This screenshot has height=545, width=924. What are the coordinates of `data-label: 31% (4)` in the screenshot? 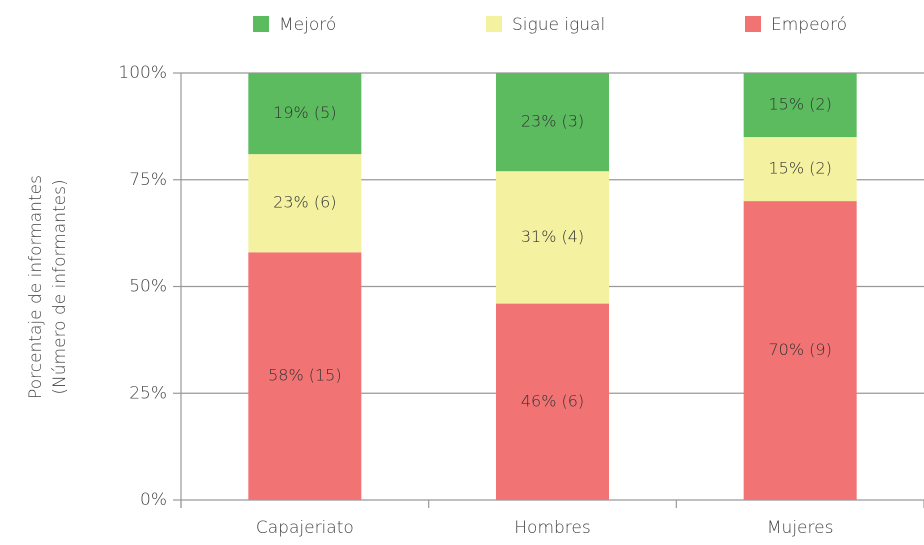 It's located at (552, 236).